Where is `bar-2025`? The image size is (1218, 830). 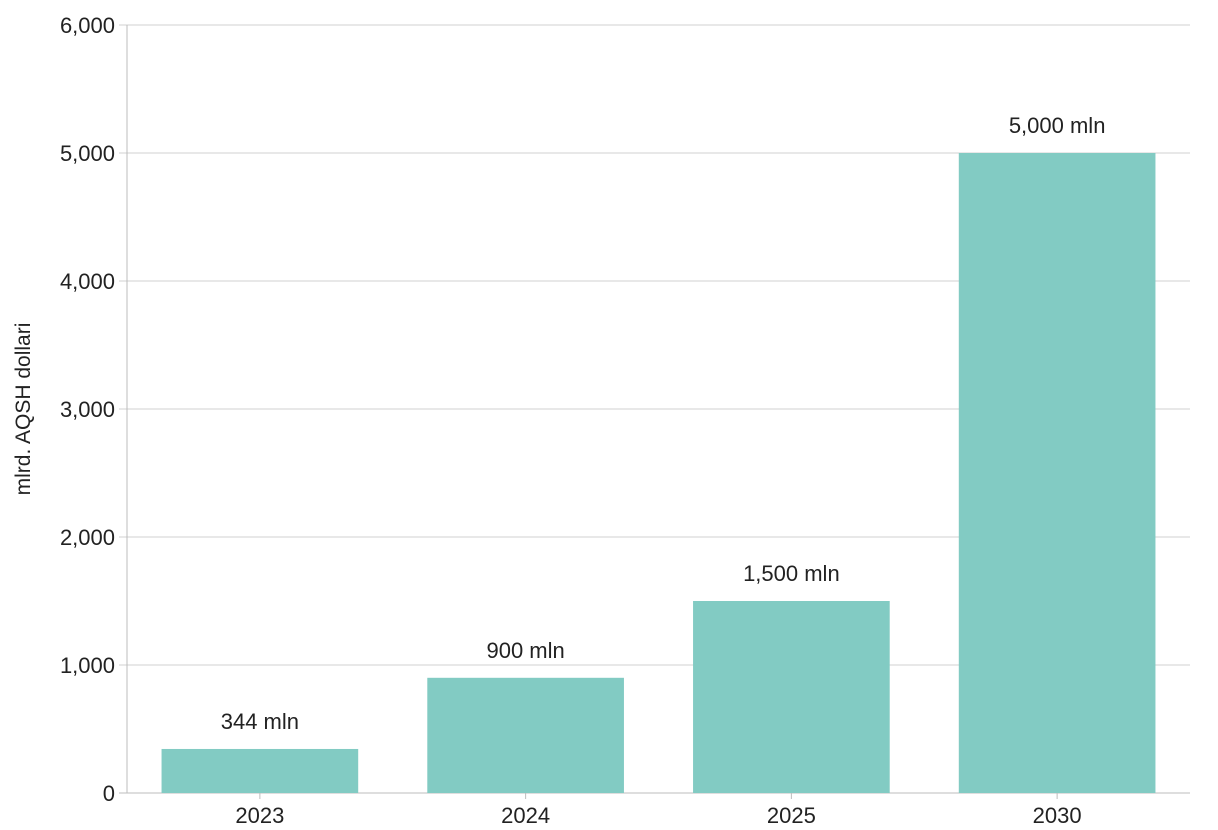 bar-2025 is located at coordinates (791, 697).